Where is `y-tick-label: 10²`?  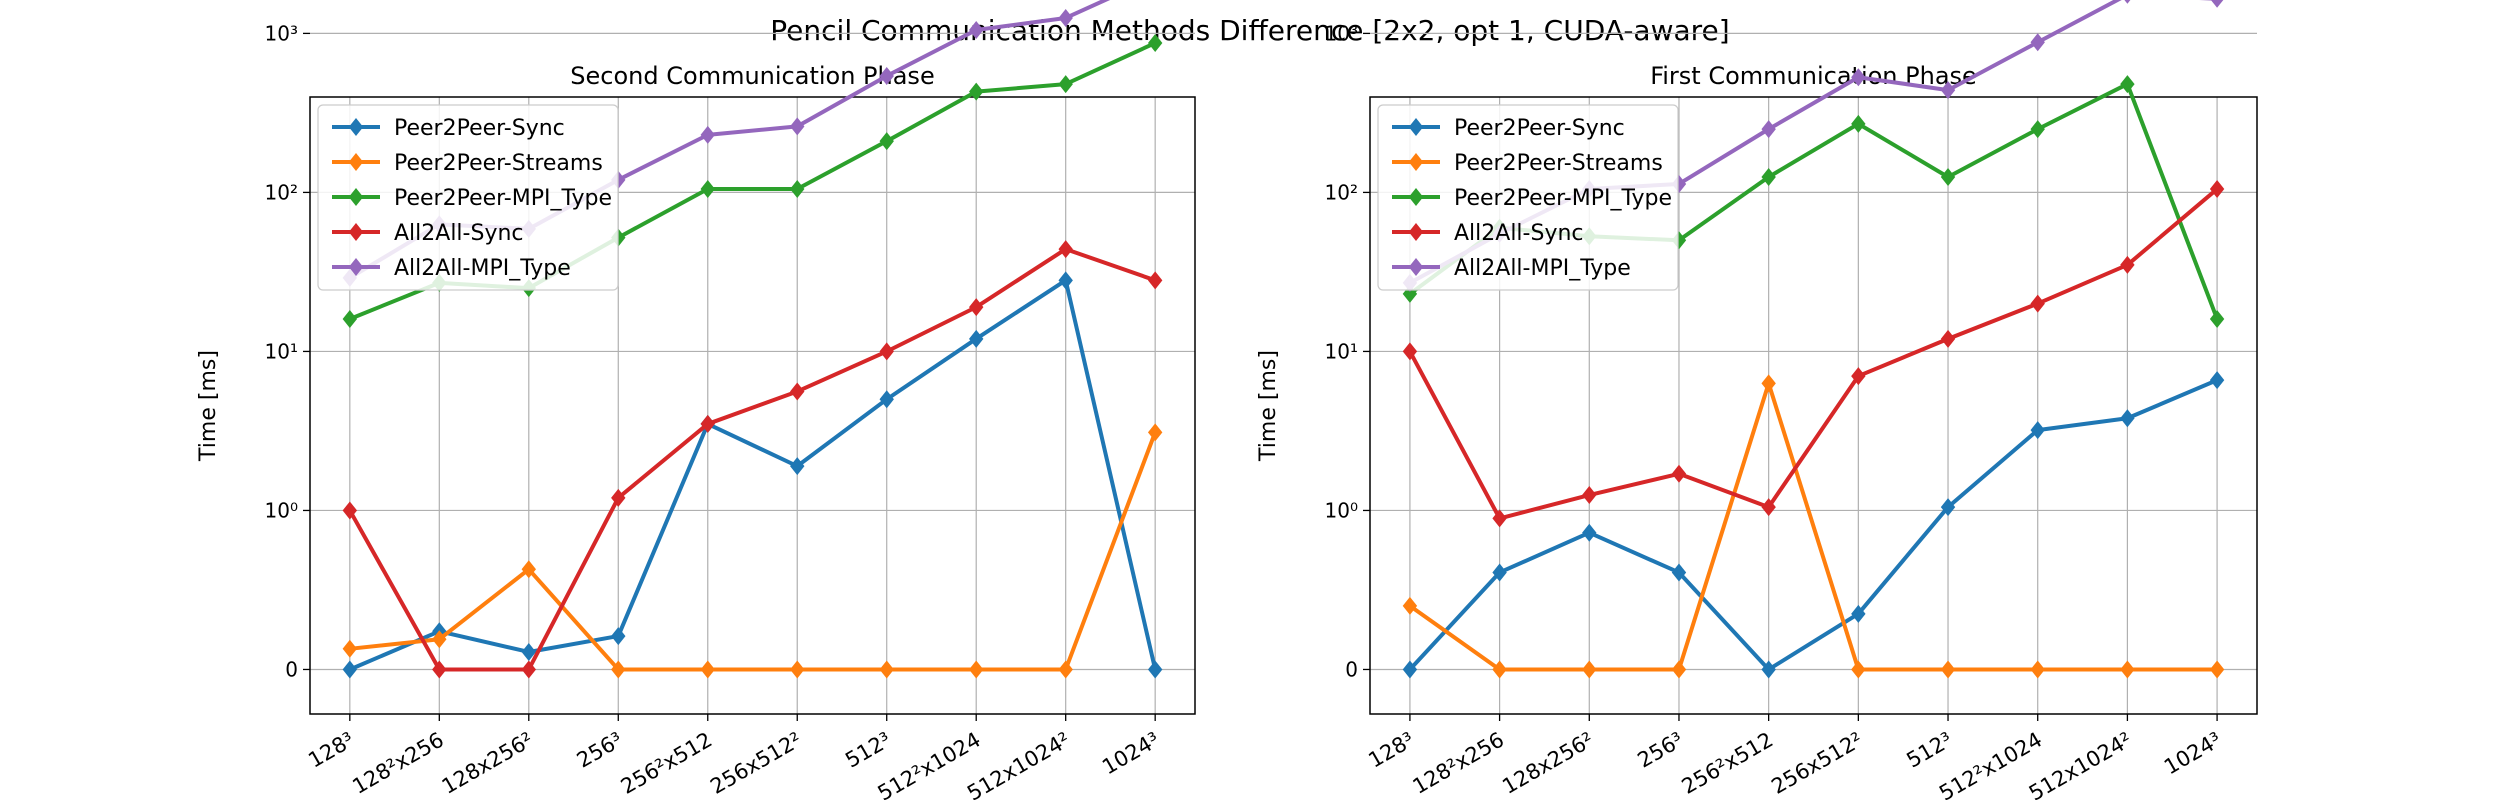 y-tick-label: 10² is located at coordinates (281, 192).